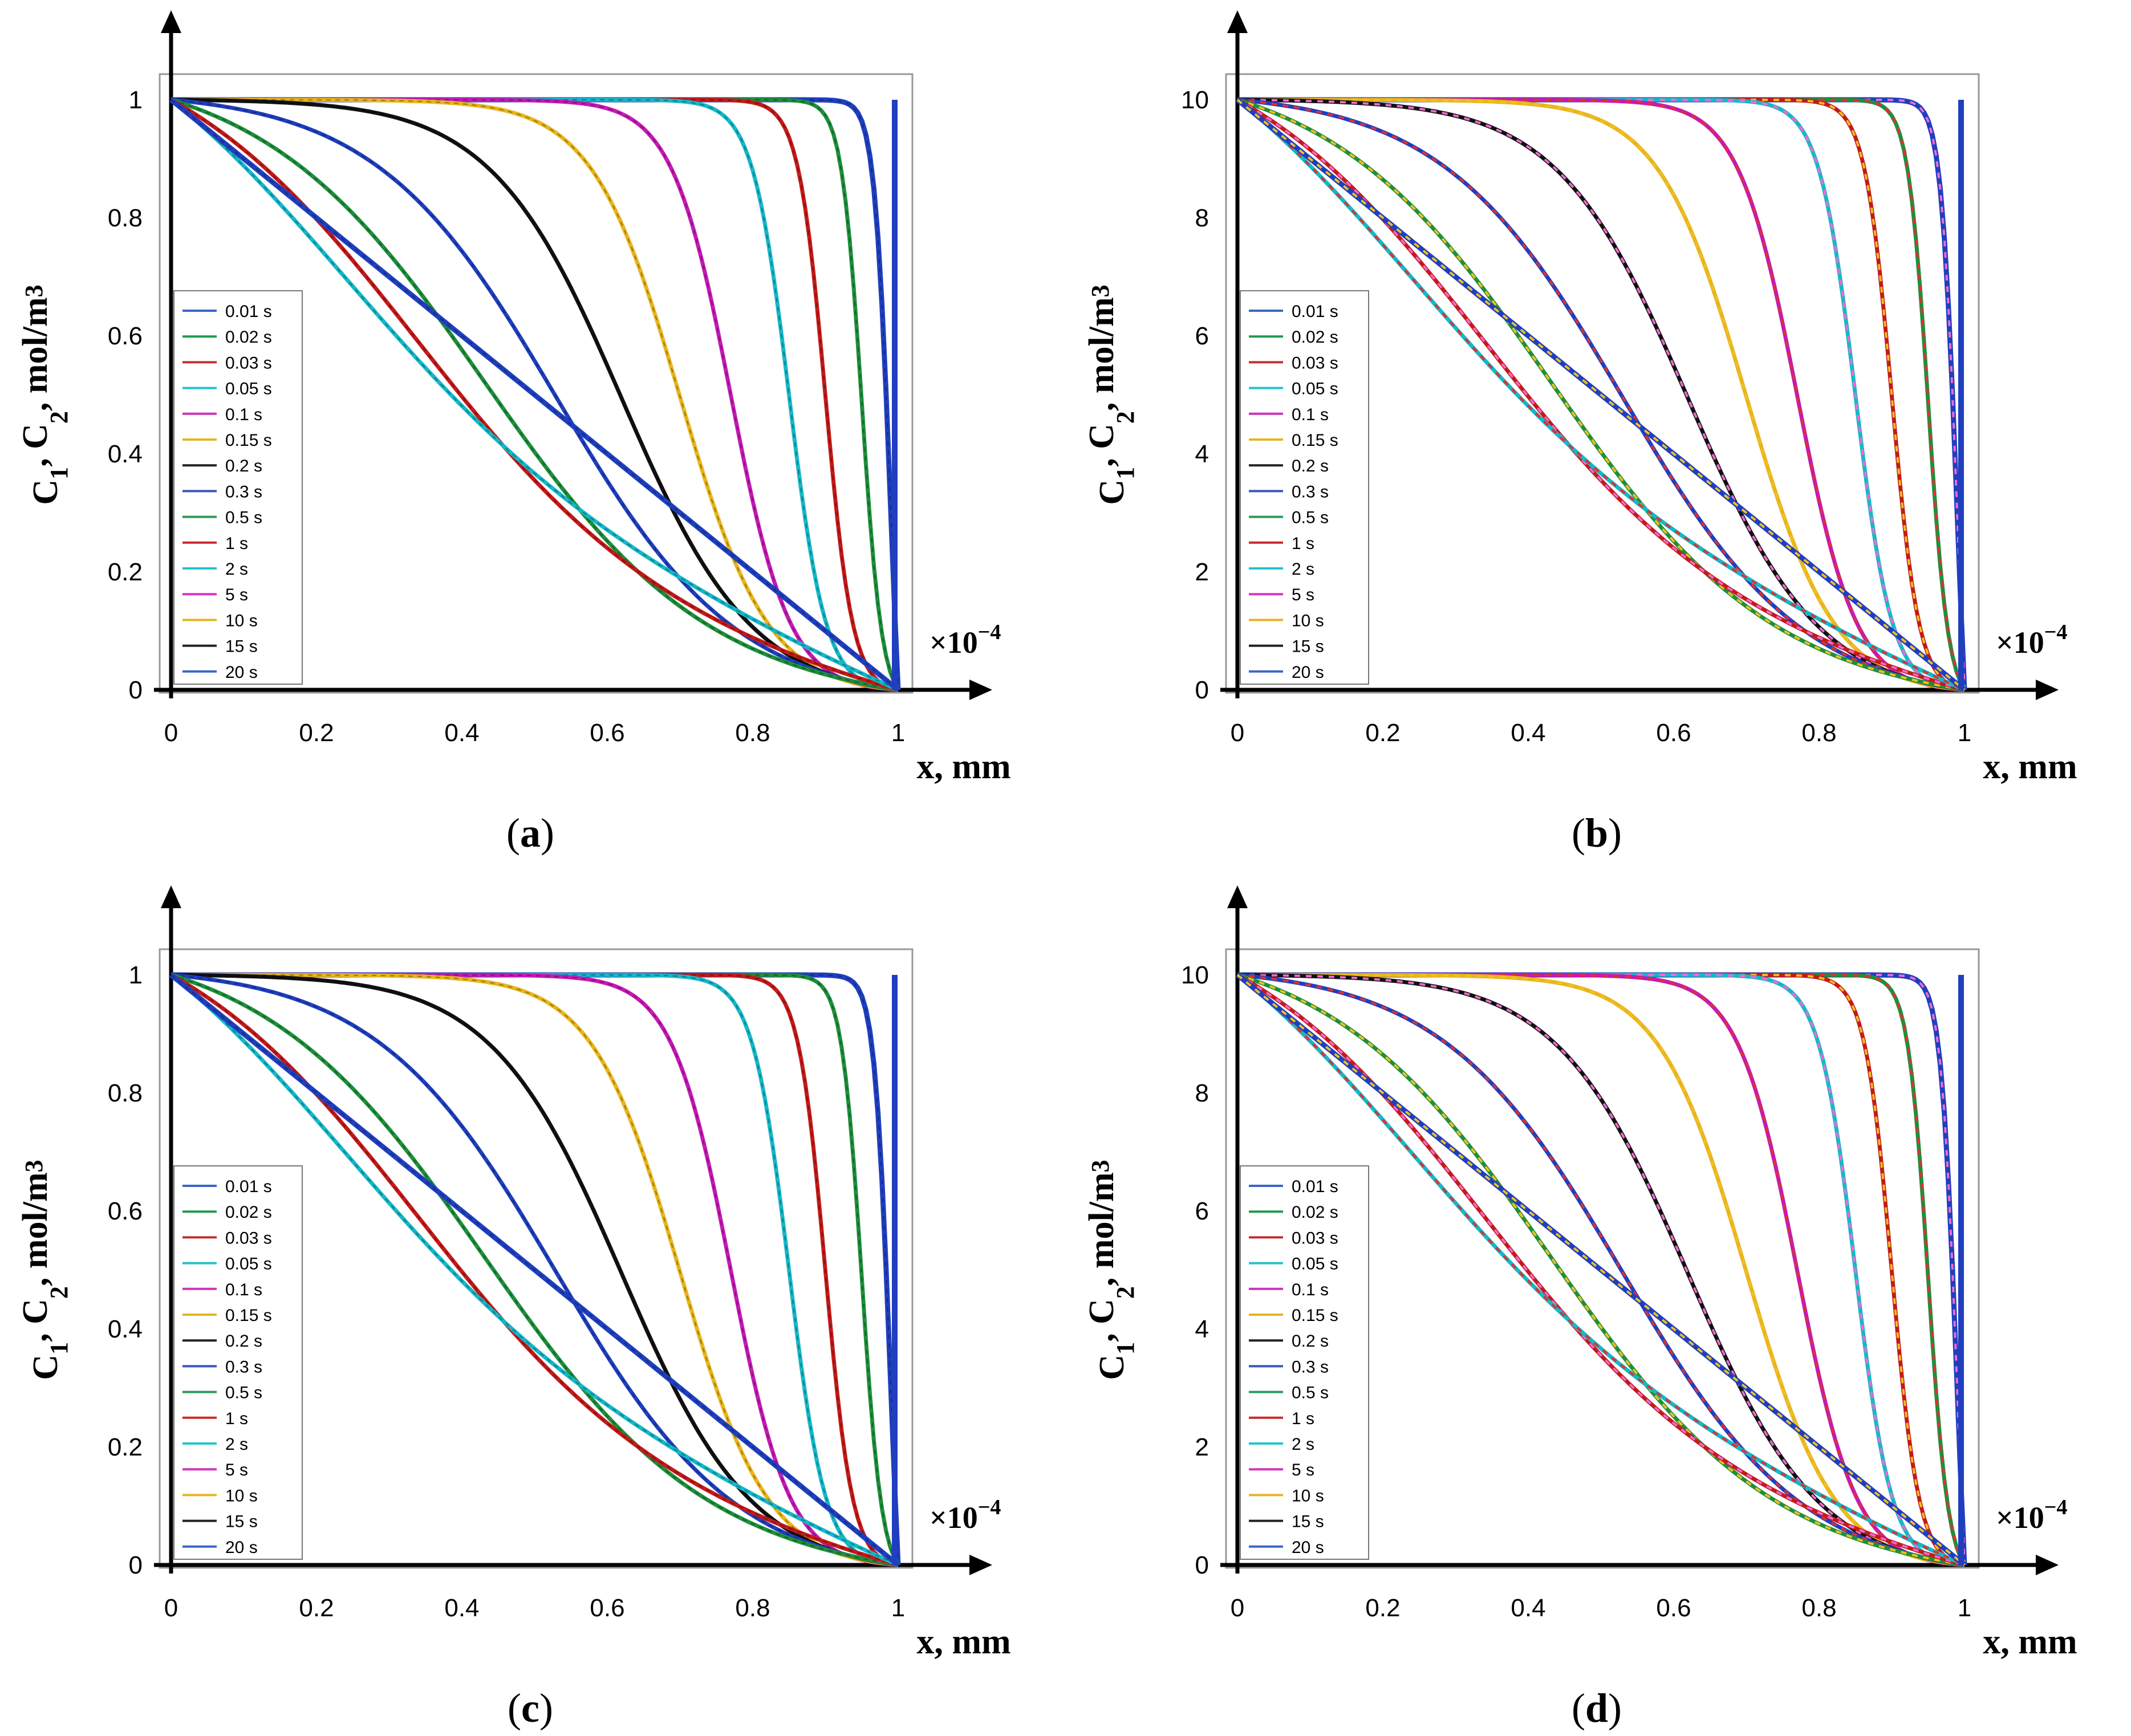 Image resolution: width=2131 pixels, height=1736 pixels. What do you see at coordinates (125, 1447) in the screenshot?
I see `y-tick-label: 0.2` at bounding box center [125, 1447].